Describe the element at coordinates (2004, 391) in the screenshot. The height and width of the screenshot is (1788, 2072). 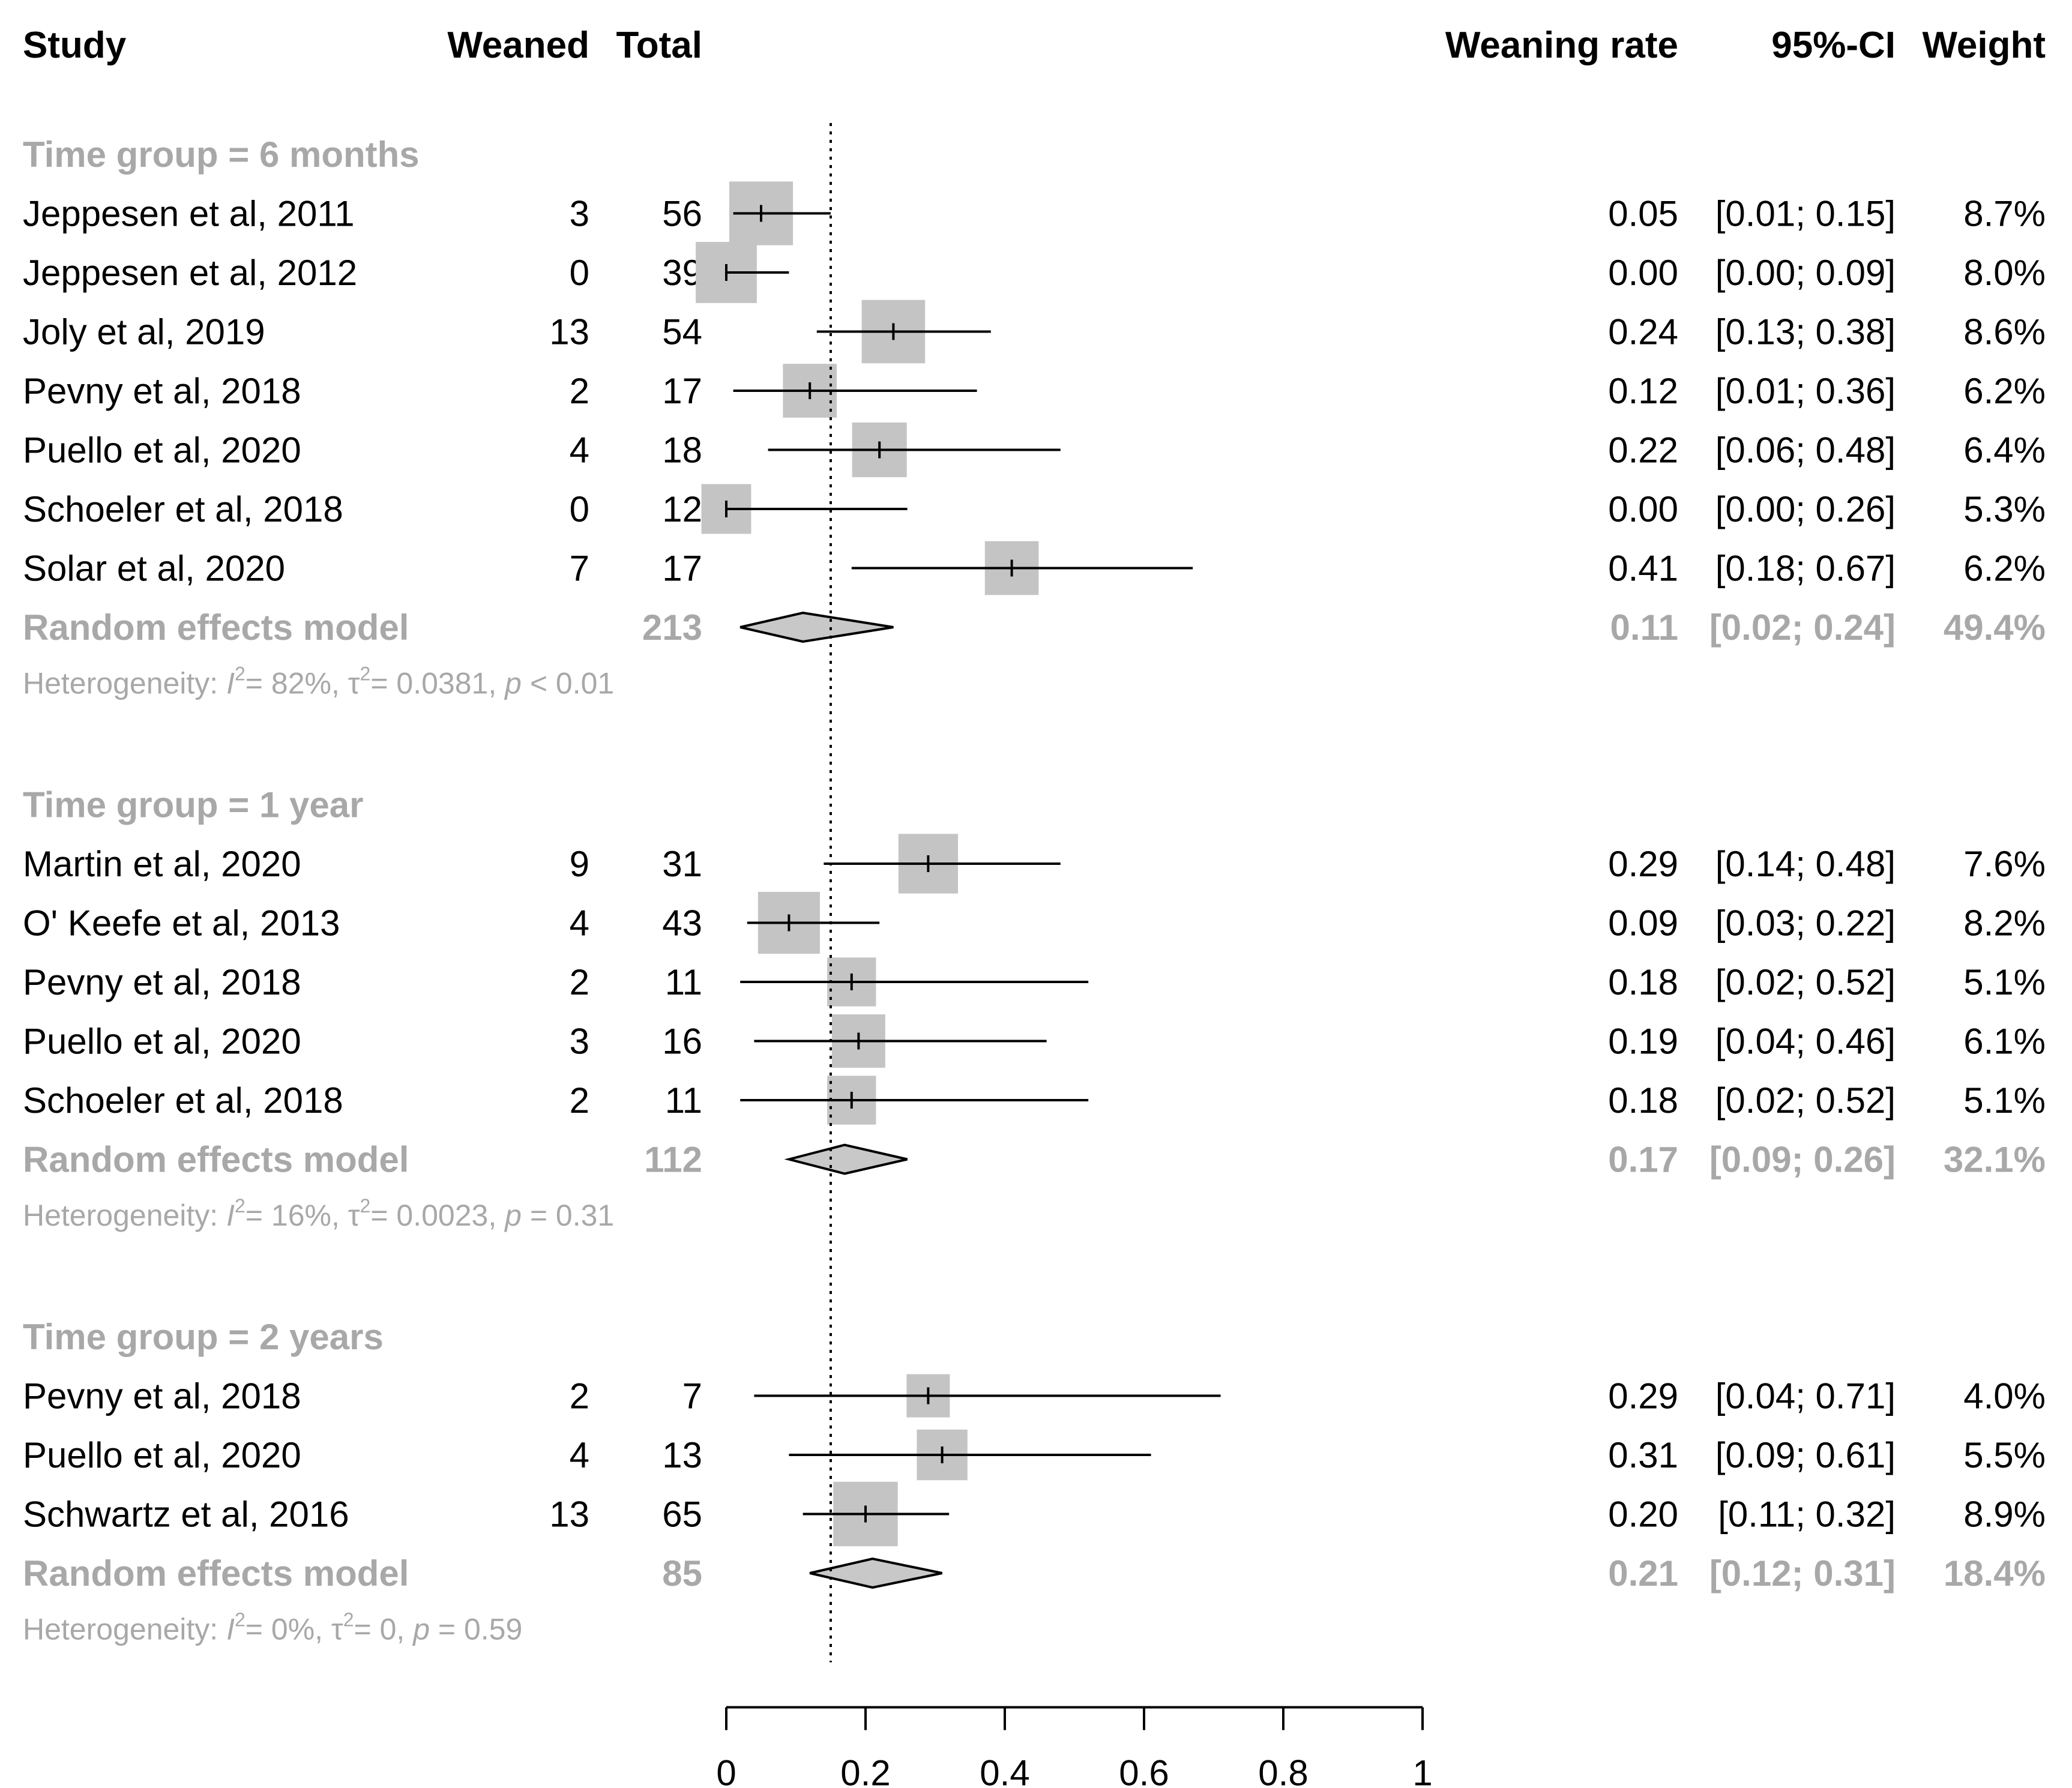
I see `weight-value: 6.2%` at that location.